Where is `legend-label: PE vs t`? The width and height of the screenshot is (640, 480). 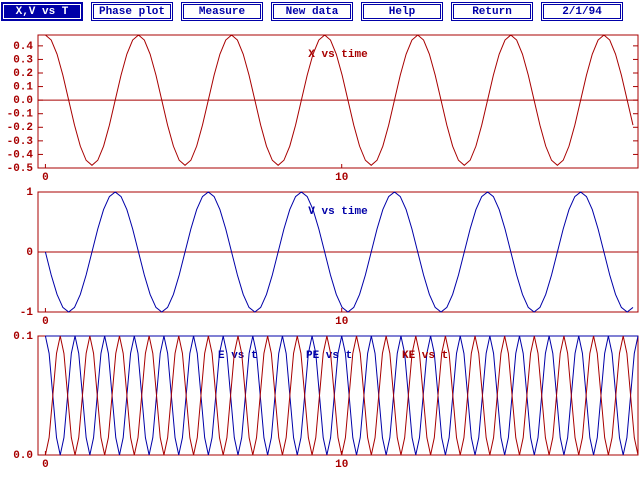
legend-label: PE vs t is located at coordinates (329, 356).